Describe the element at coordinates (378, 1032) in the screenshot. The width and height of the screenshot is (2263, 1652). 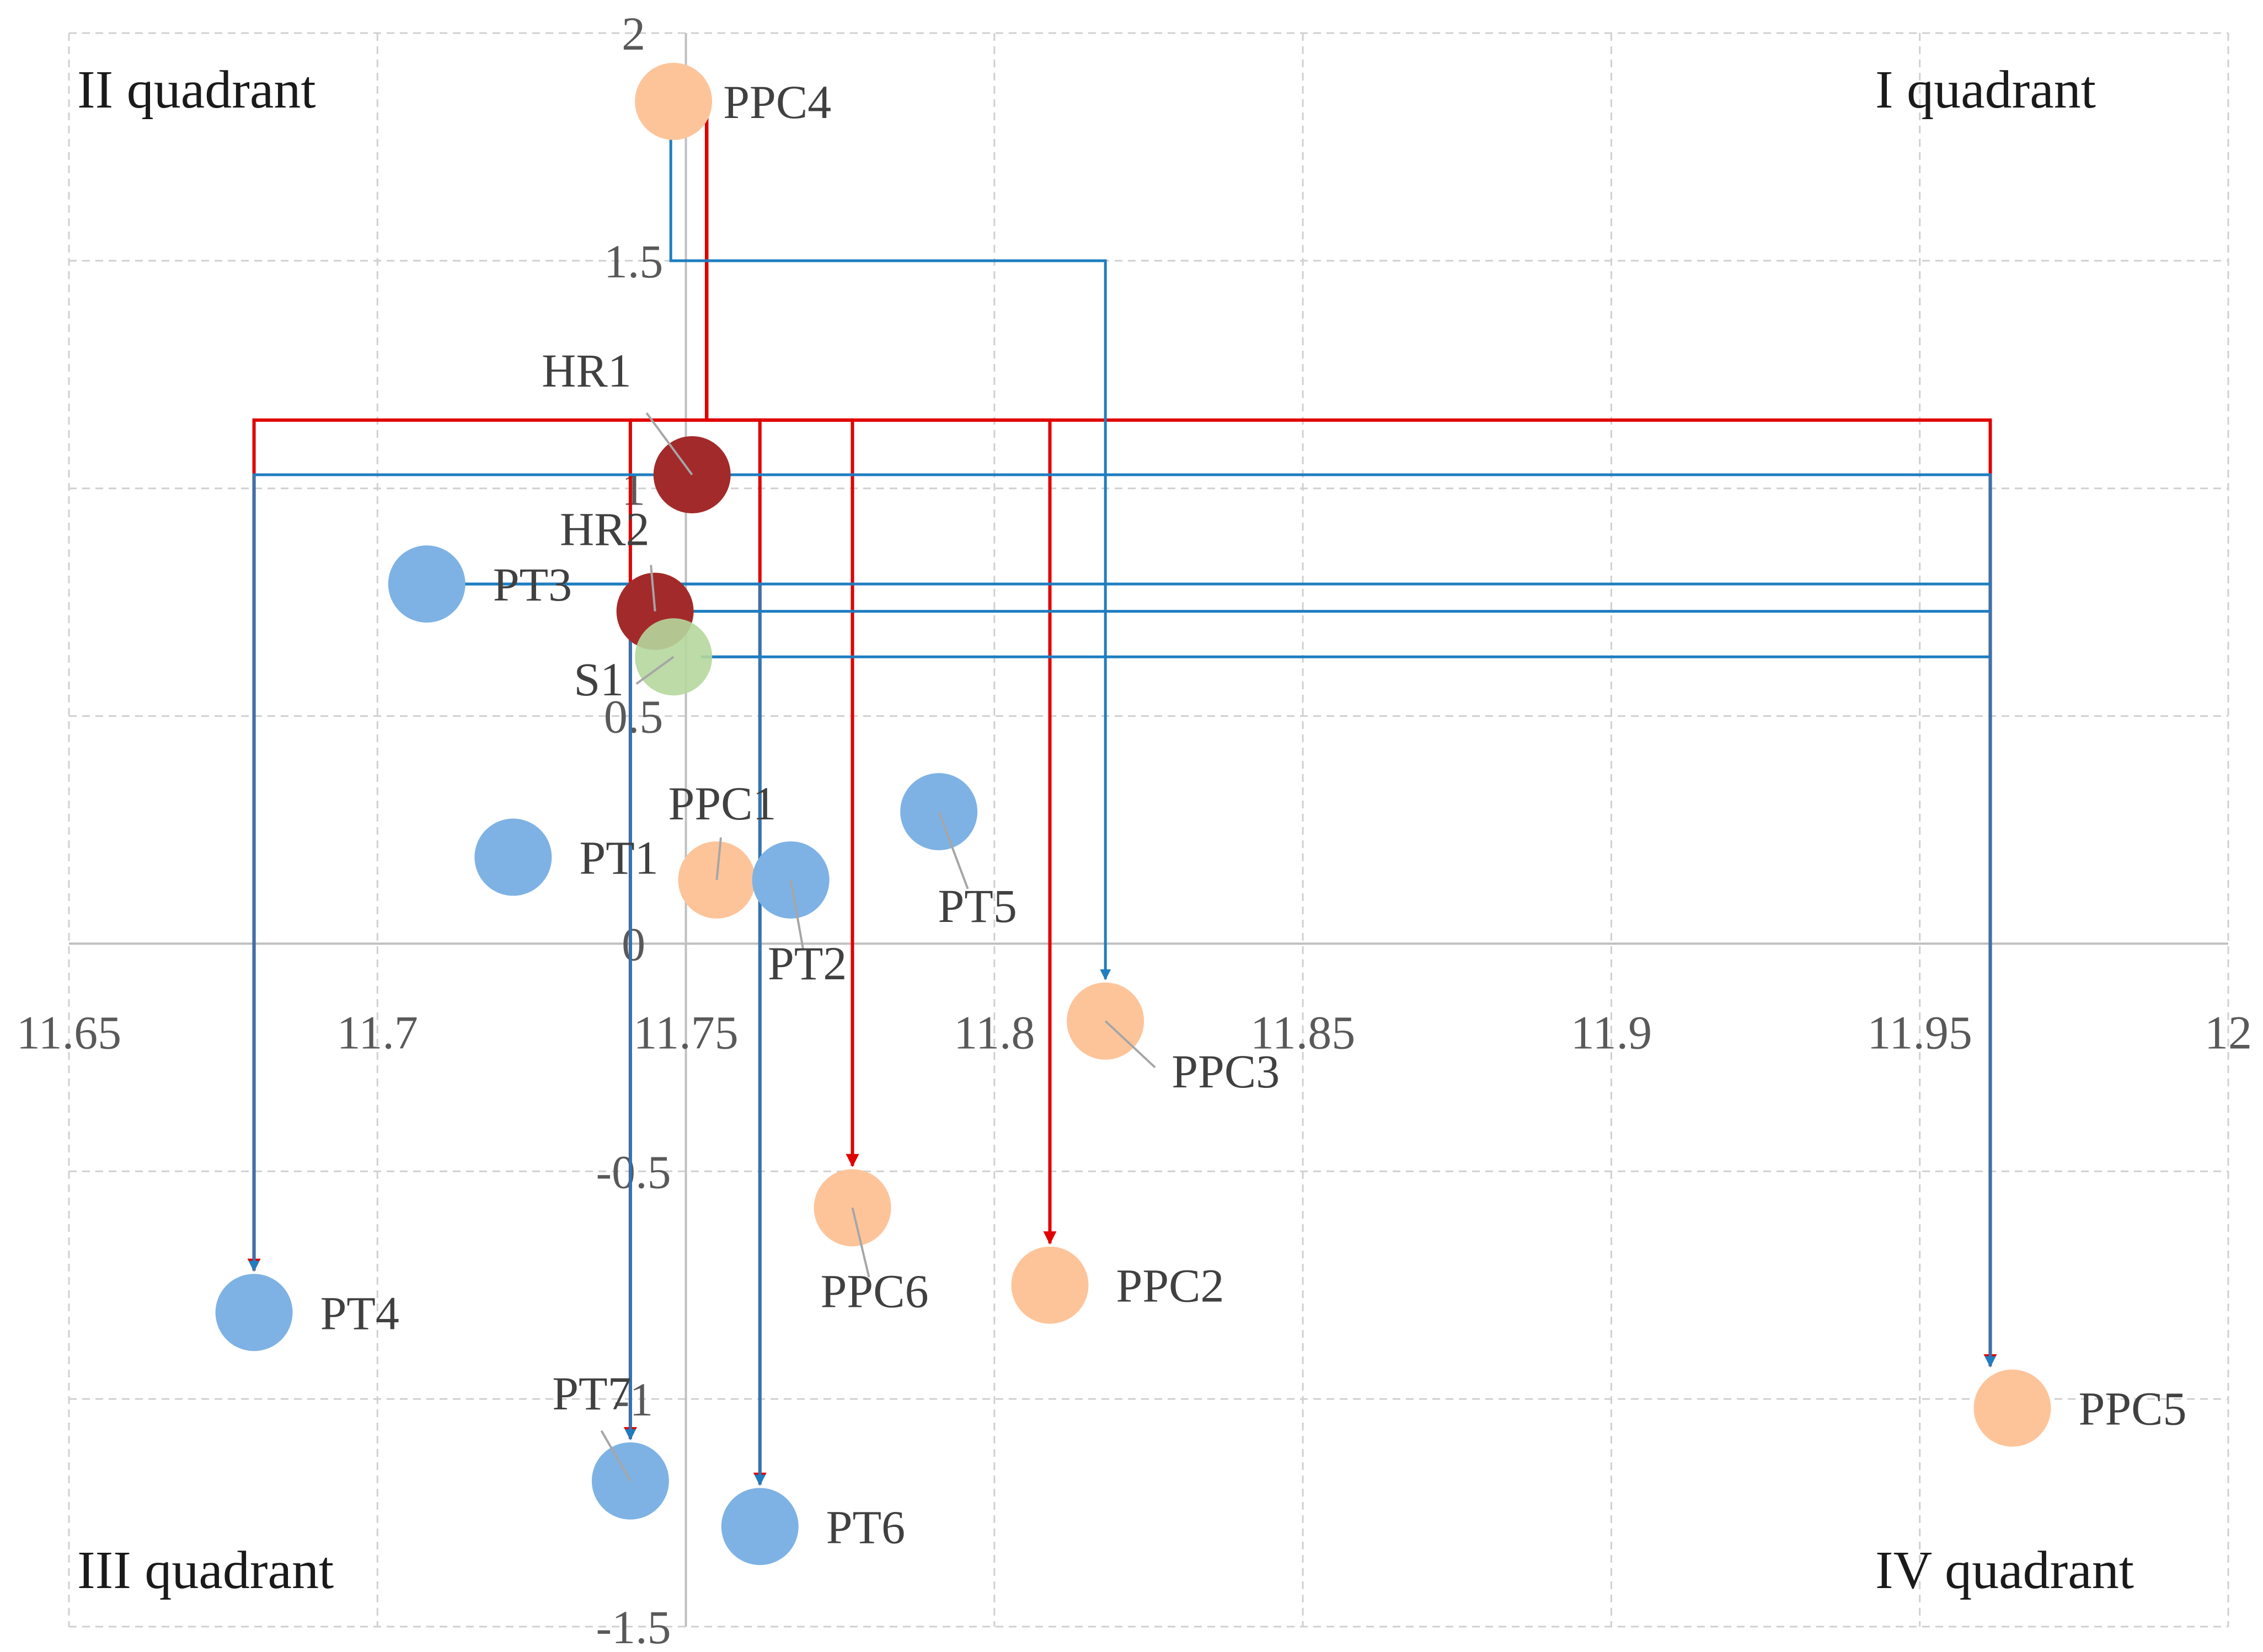
I see `x-tick-label: 11.7` at that location.